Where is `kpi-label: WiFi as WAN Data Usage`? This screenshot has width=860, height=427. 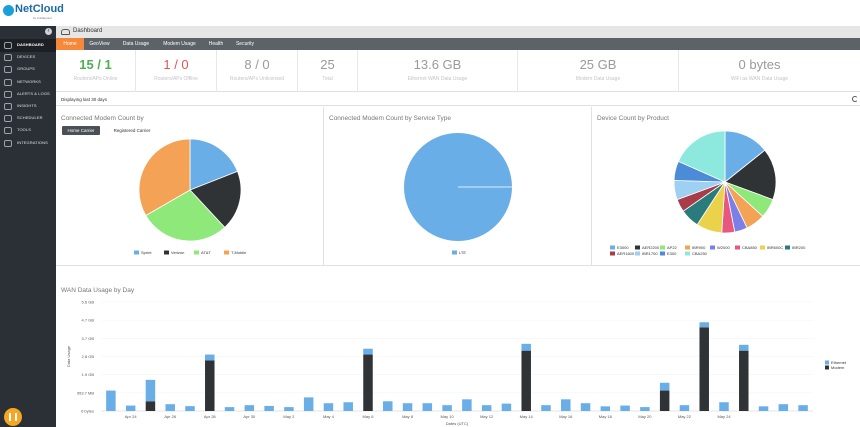 kpi-label: WiFi as WAN Data Usage is located at coordinates (759, 79).